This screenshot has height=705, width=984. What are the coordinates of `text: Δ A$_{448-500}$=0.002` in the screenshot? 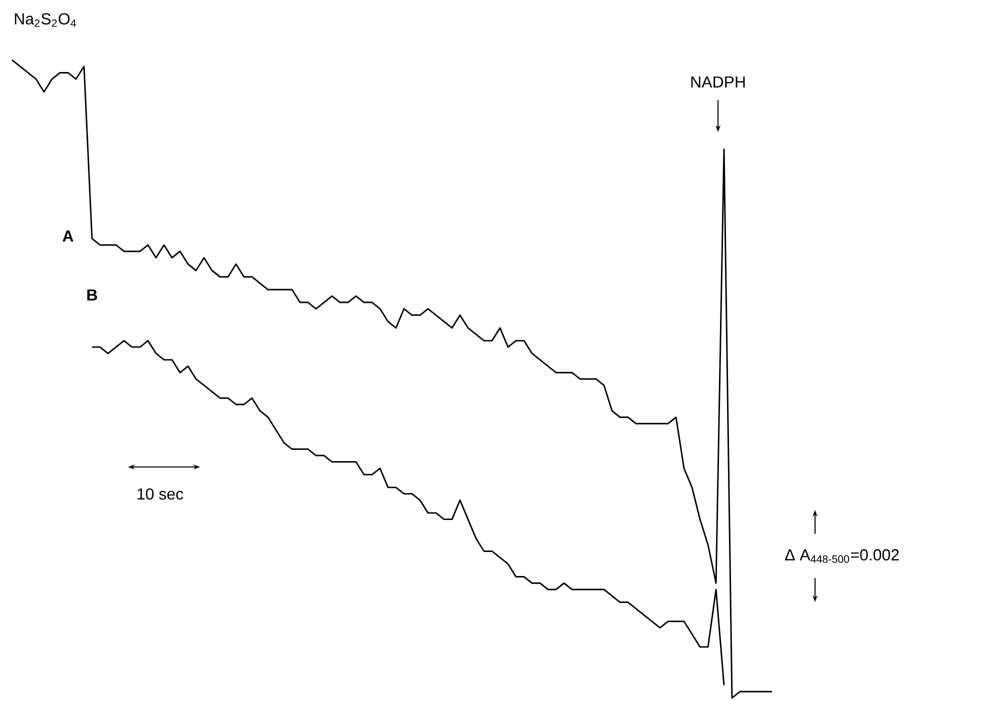 It's located at (842, 556).